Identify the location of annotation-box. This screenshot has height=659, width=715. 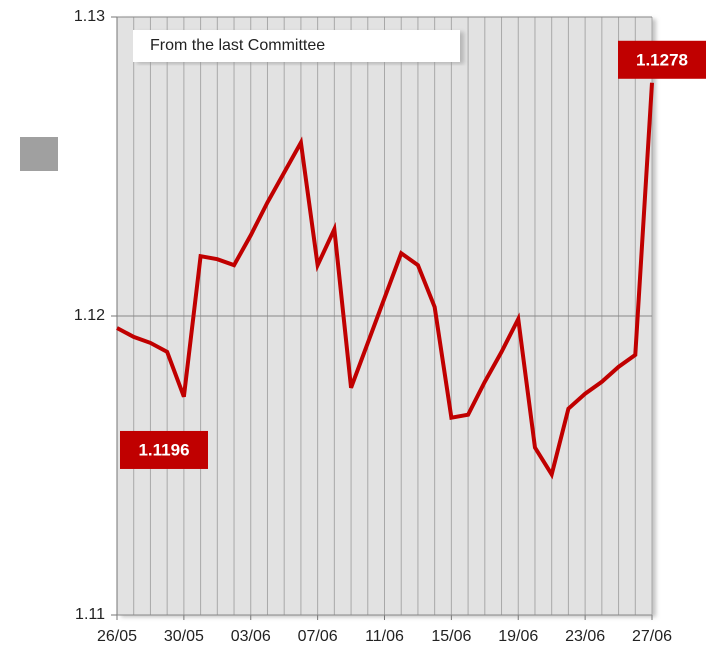
(296, 46).